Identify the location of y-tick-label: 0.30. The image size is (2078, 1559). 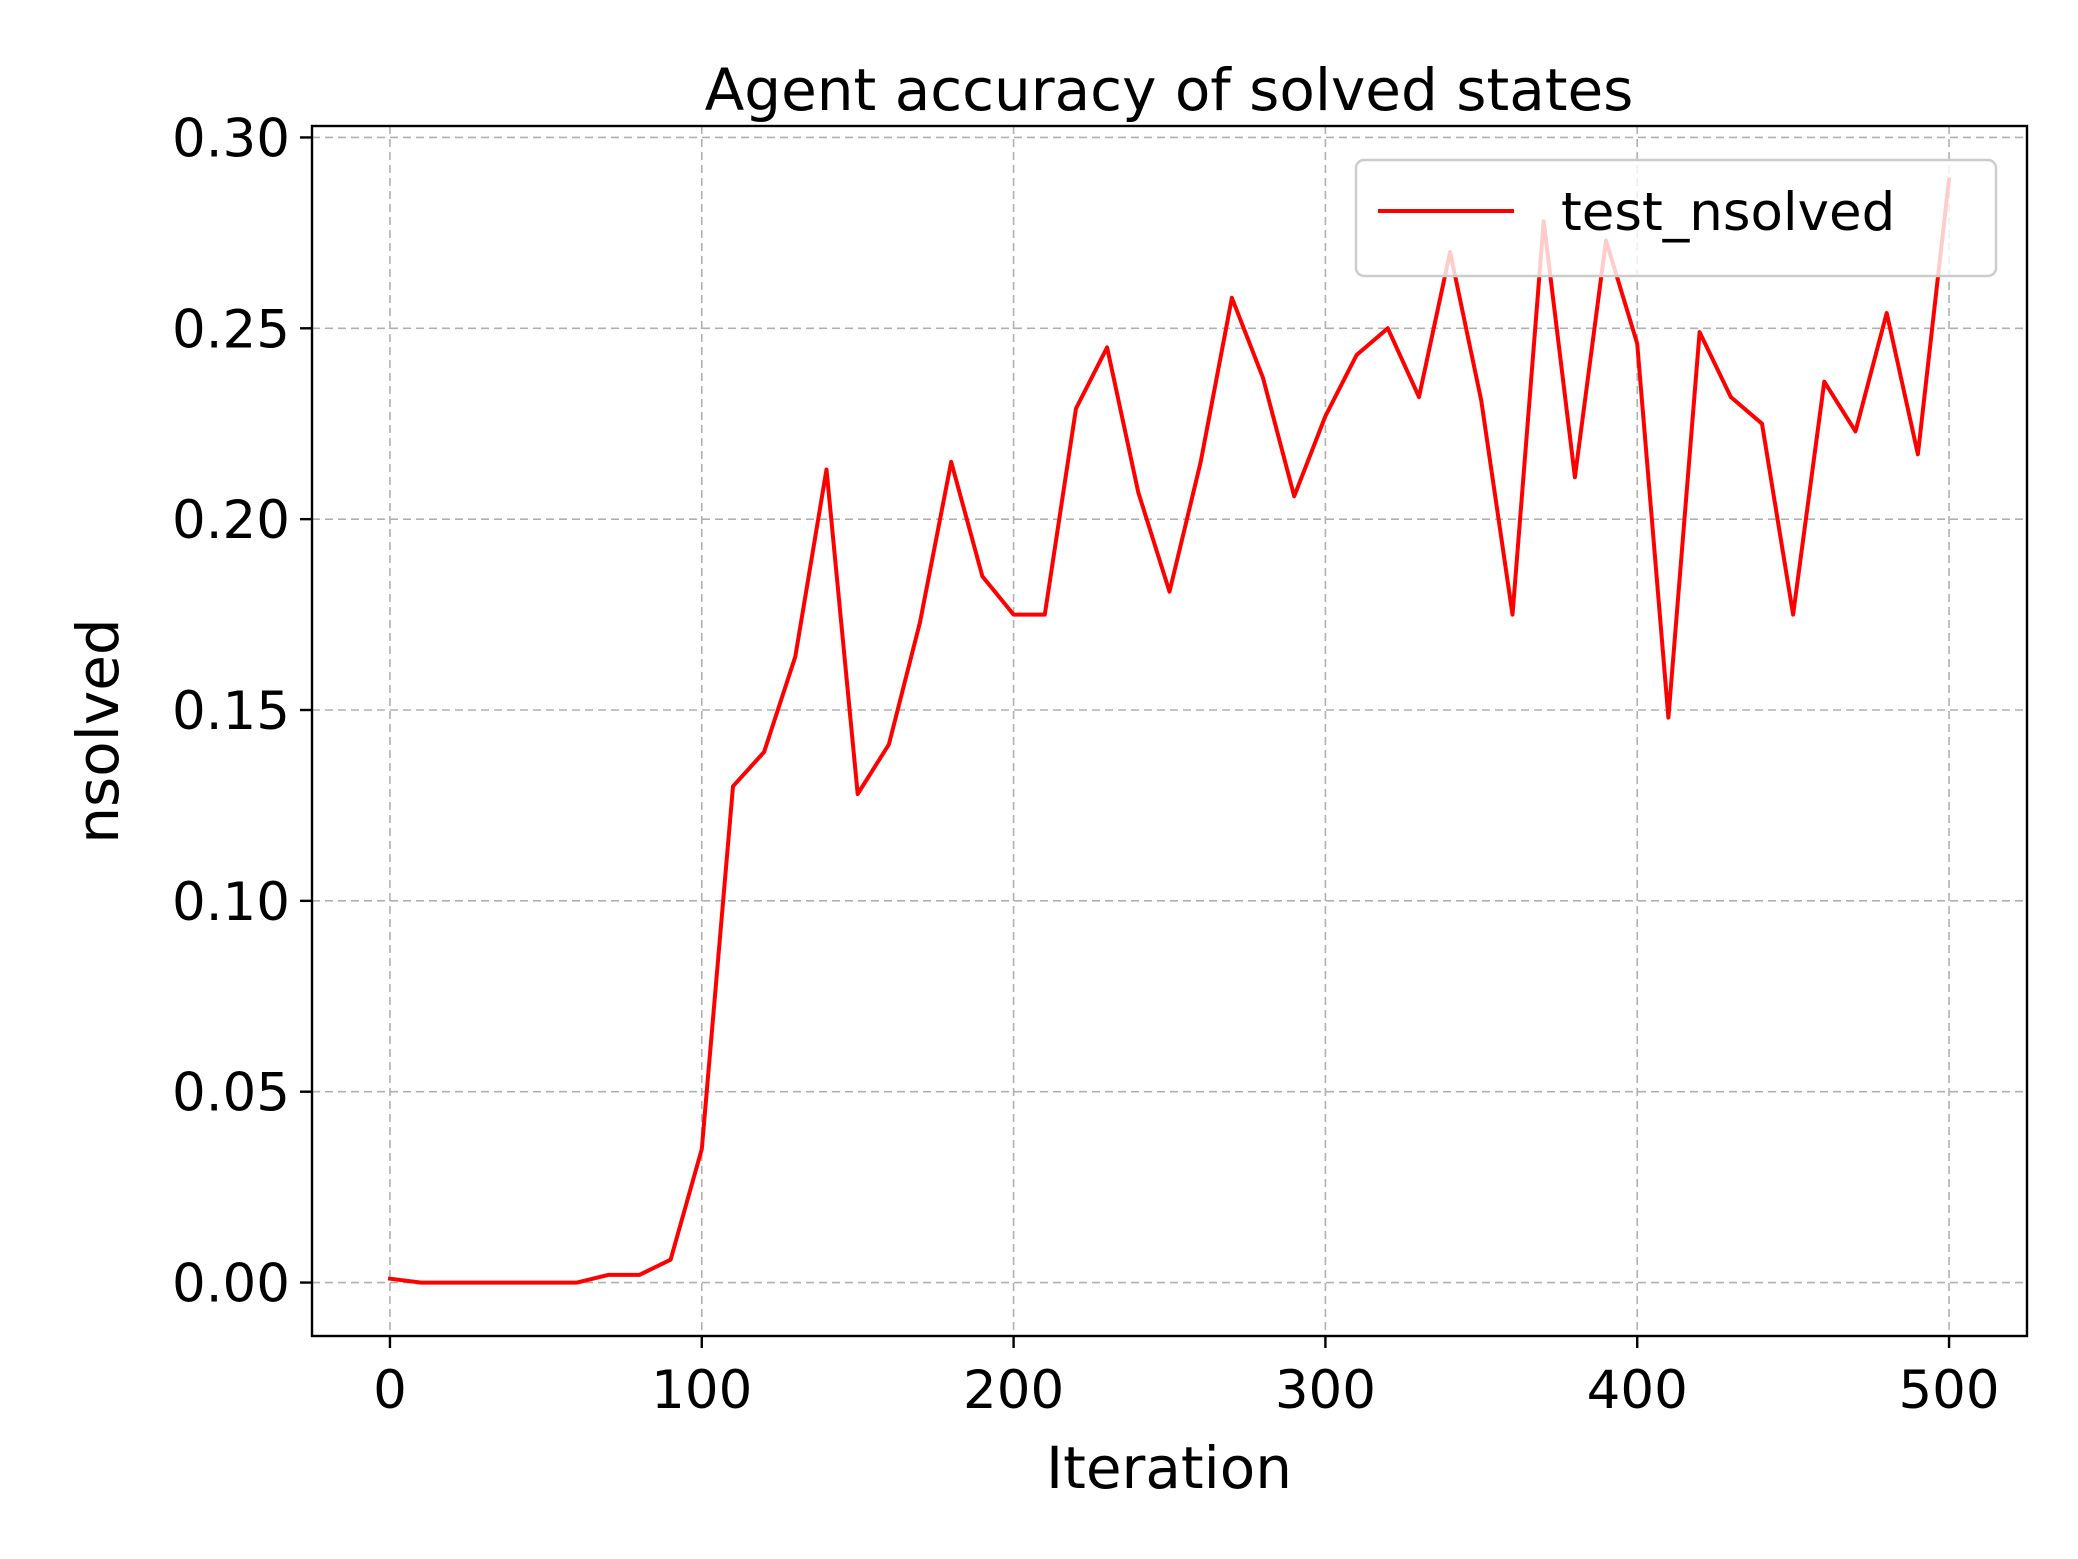
(231, 138).